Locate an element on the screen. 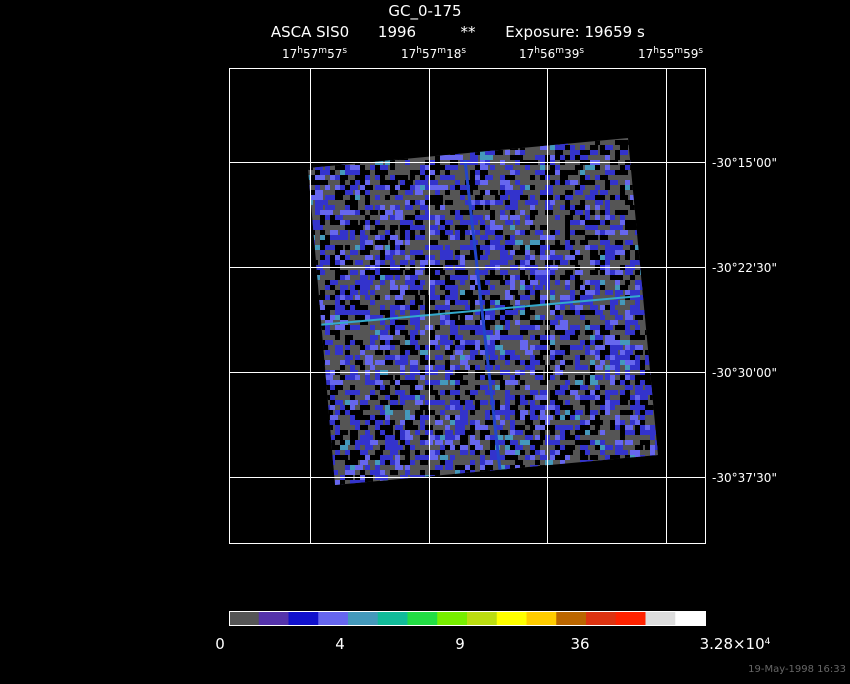 The width and height of the screenshot is (850, 684). text-part: 17 is located at coordinates (526, 54).